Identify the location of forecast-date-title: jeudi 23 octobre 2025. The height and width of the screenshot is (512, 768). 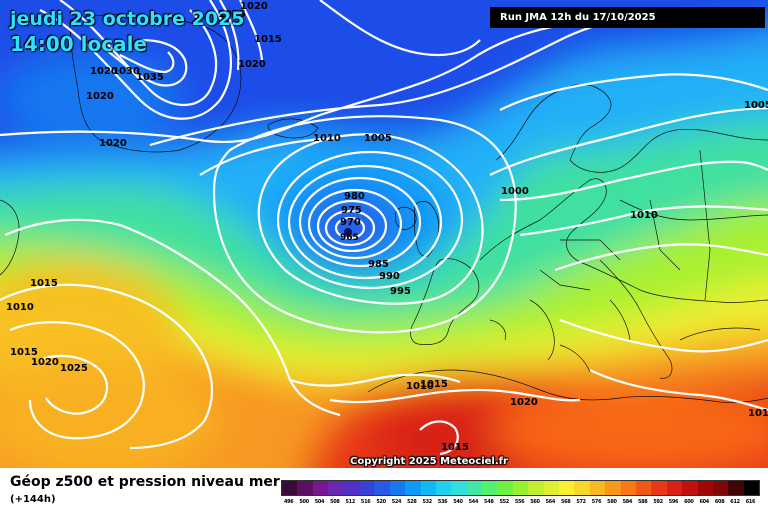
(127, 19).